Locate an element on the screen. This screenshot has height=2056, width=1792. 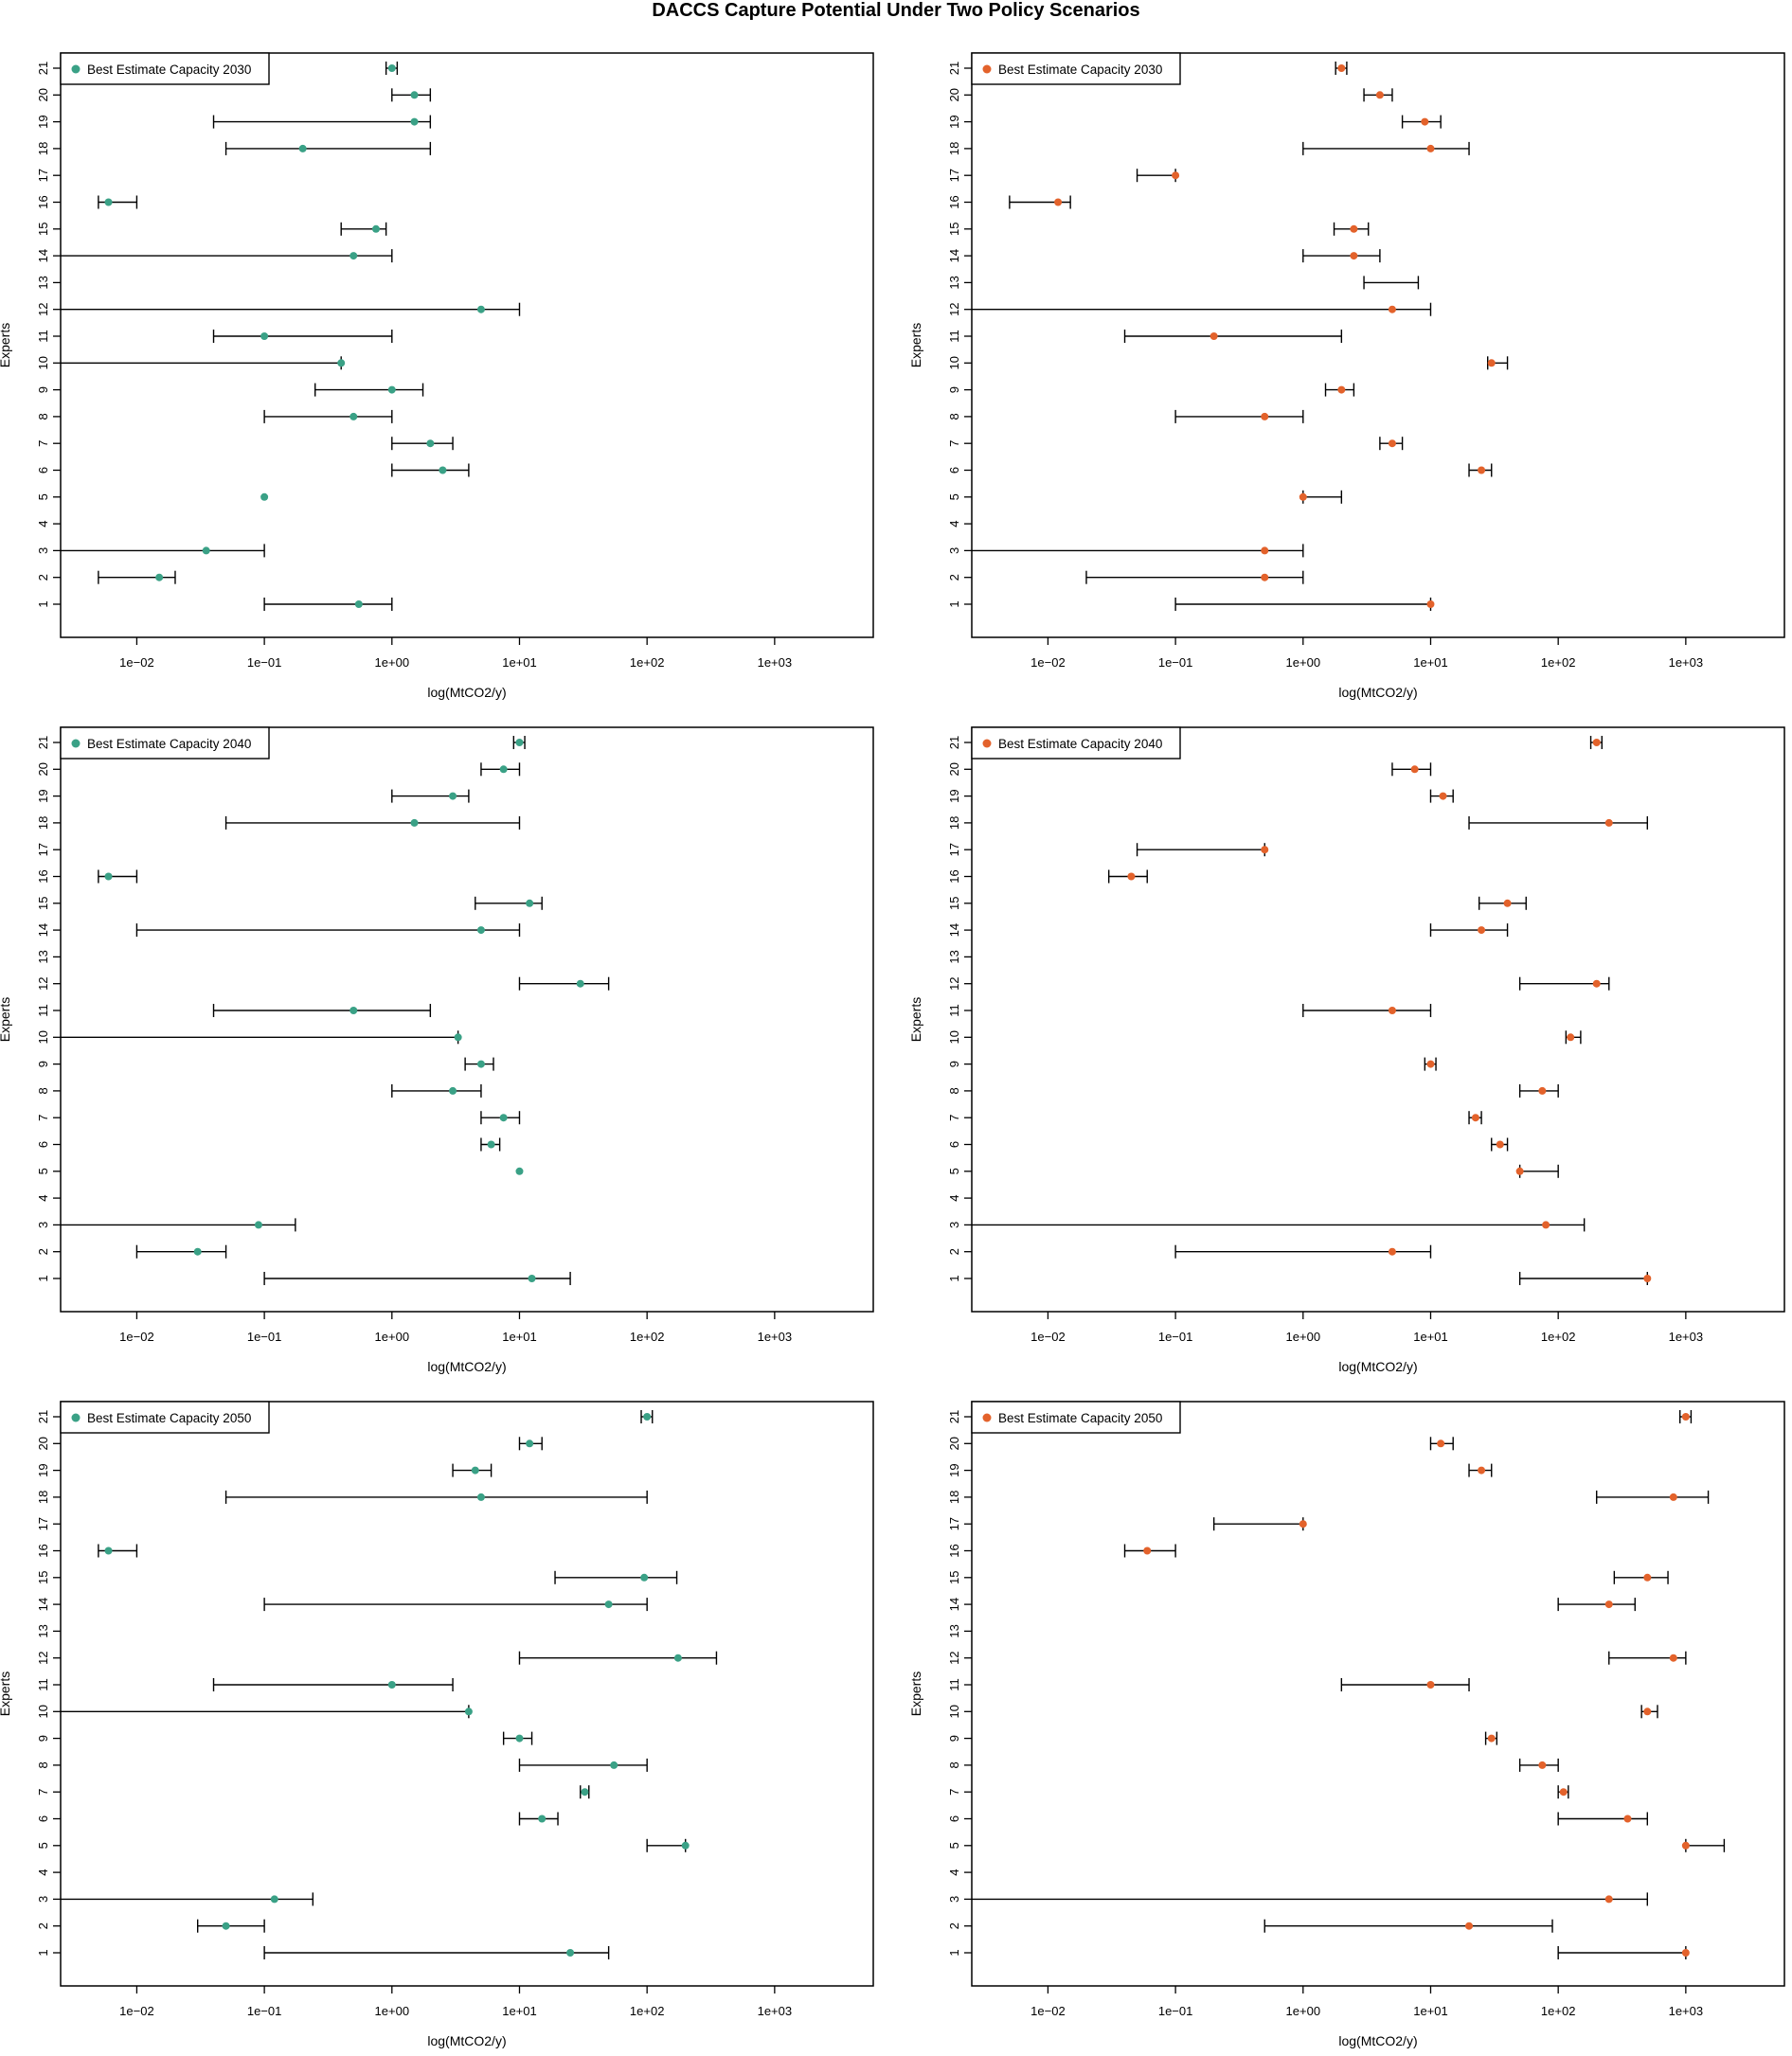
y-tick-label: 14 is located at coordinates (954, 1604).